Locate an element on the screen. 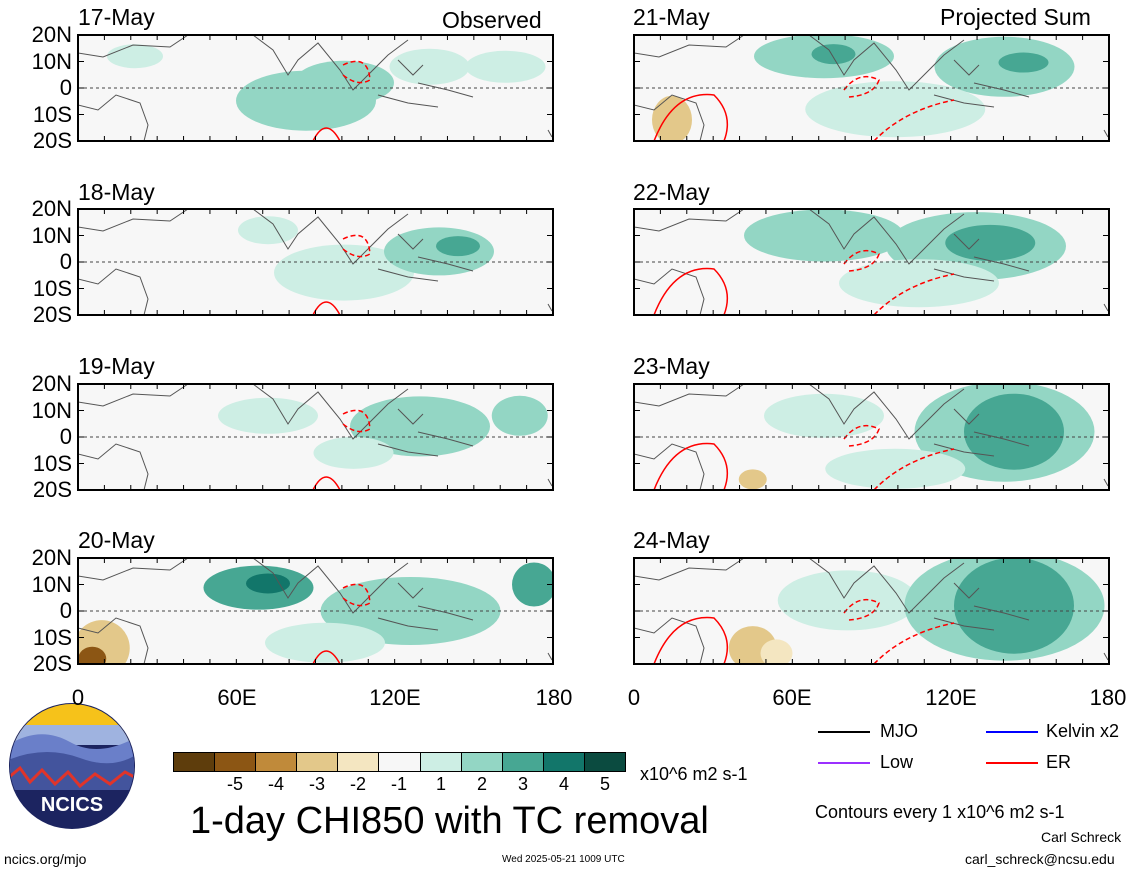  legend-label-mjo: MJO is located at coordinates (899, 731).